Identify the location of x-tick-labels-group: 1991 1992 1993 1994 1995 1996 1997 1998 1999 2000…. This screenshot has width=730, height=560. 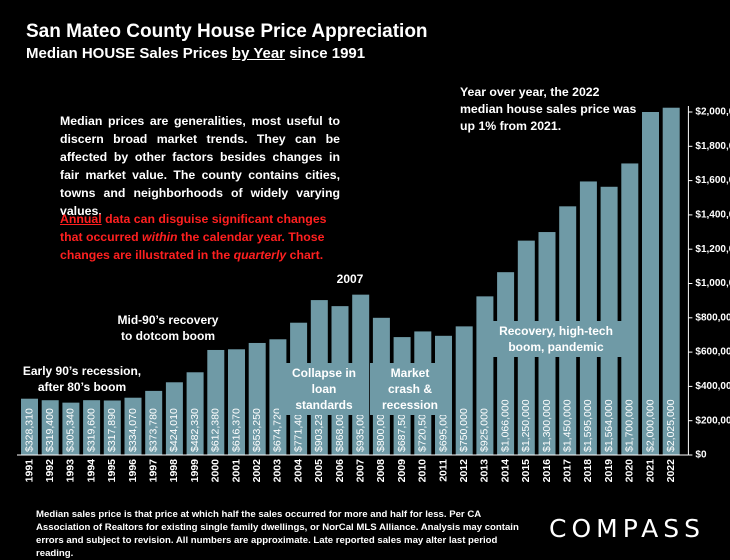
(350, 471).